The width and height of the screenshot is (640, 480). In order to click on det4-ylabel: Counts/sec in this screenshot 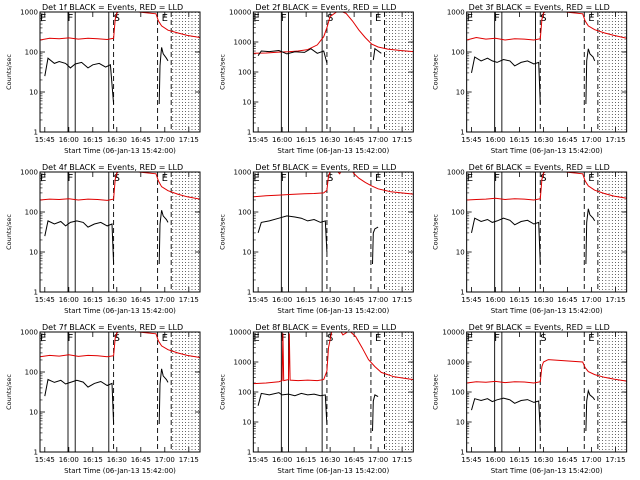, I will do `click(9, 232)`.